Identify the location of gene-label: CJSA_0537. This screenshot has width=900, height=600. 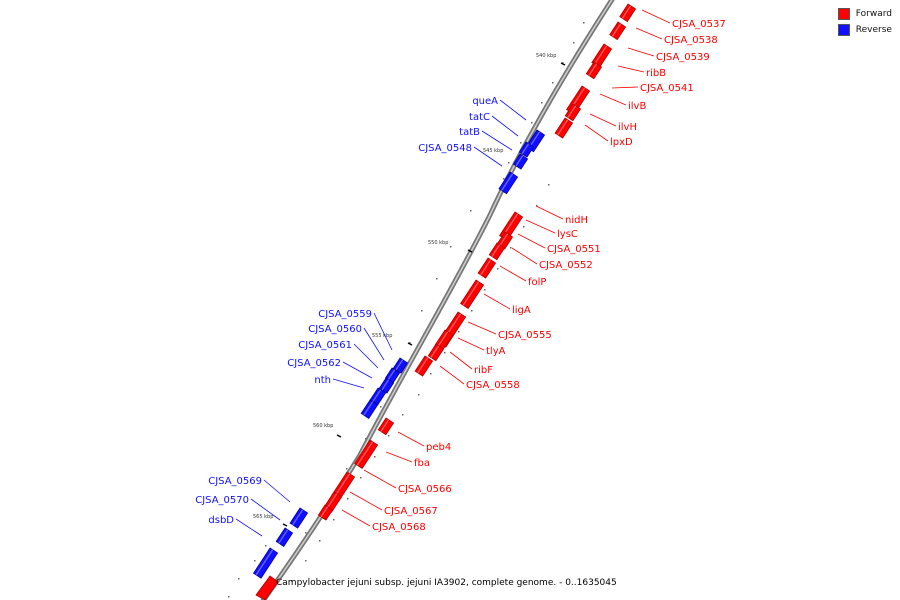
(699, 24).